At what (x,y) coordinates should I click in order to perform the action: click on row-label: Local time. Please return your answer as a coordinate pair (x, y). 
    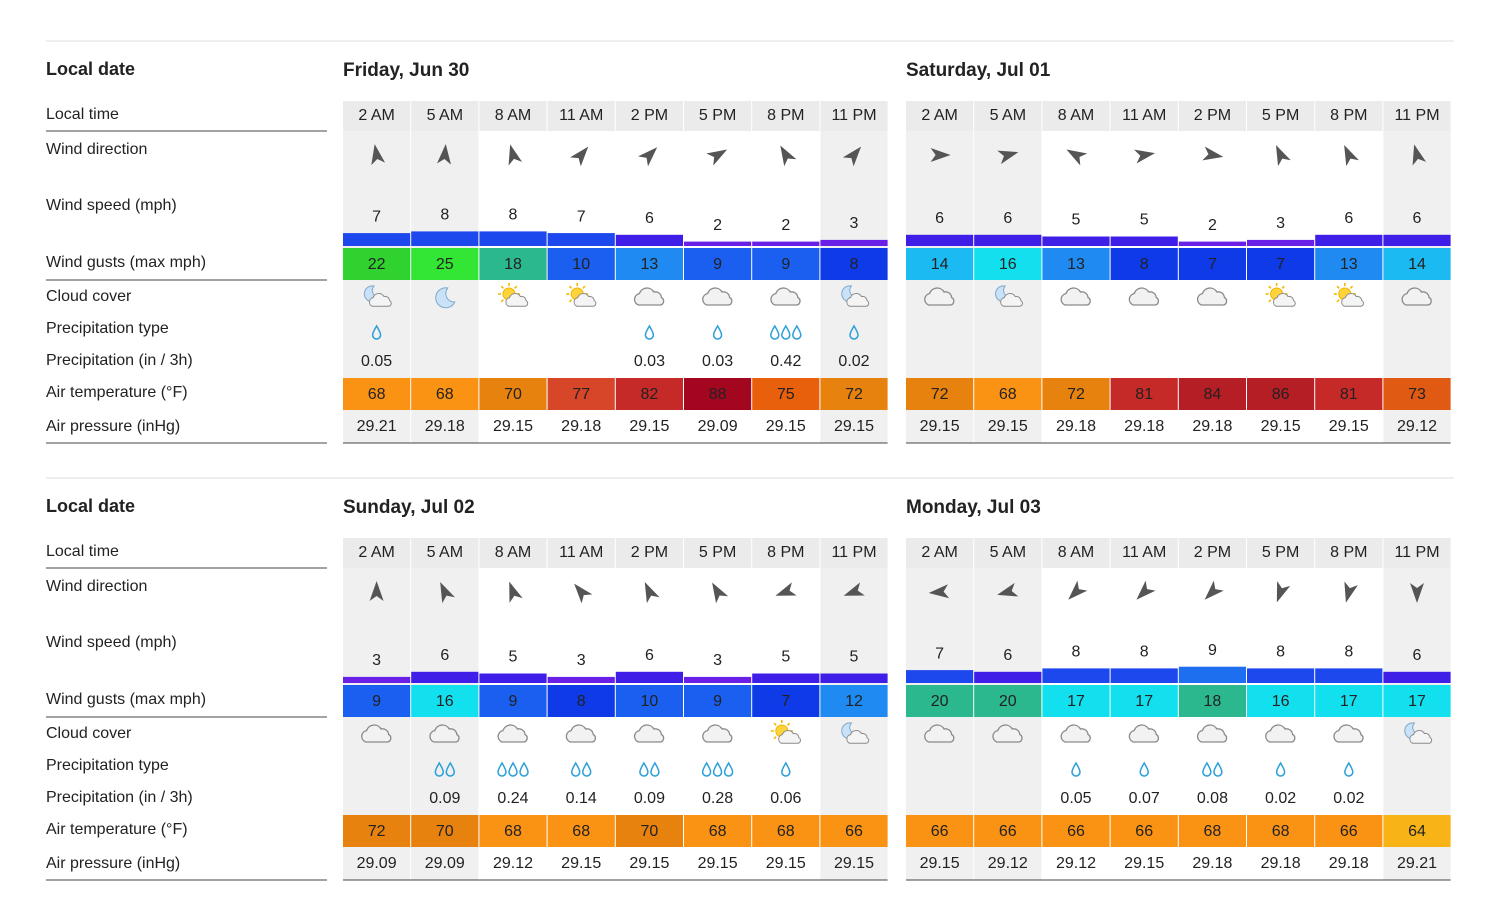
    Looking at the image, I should click on (82, 551).